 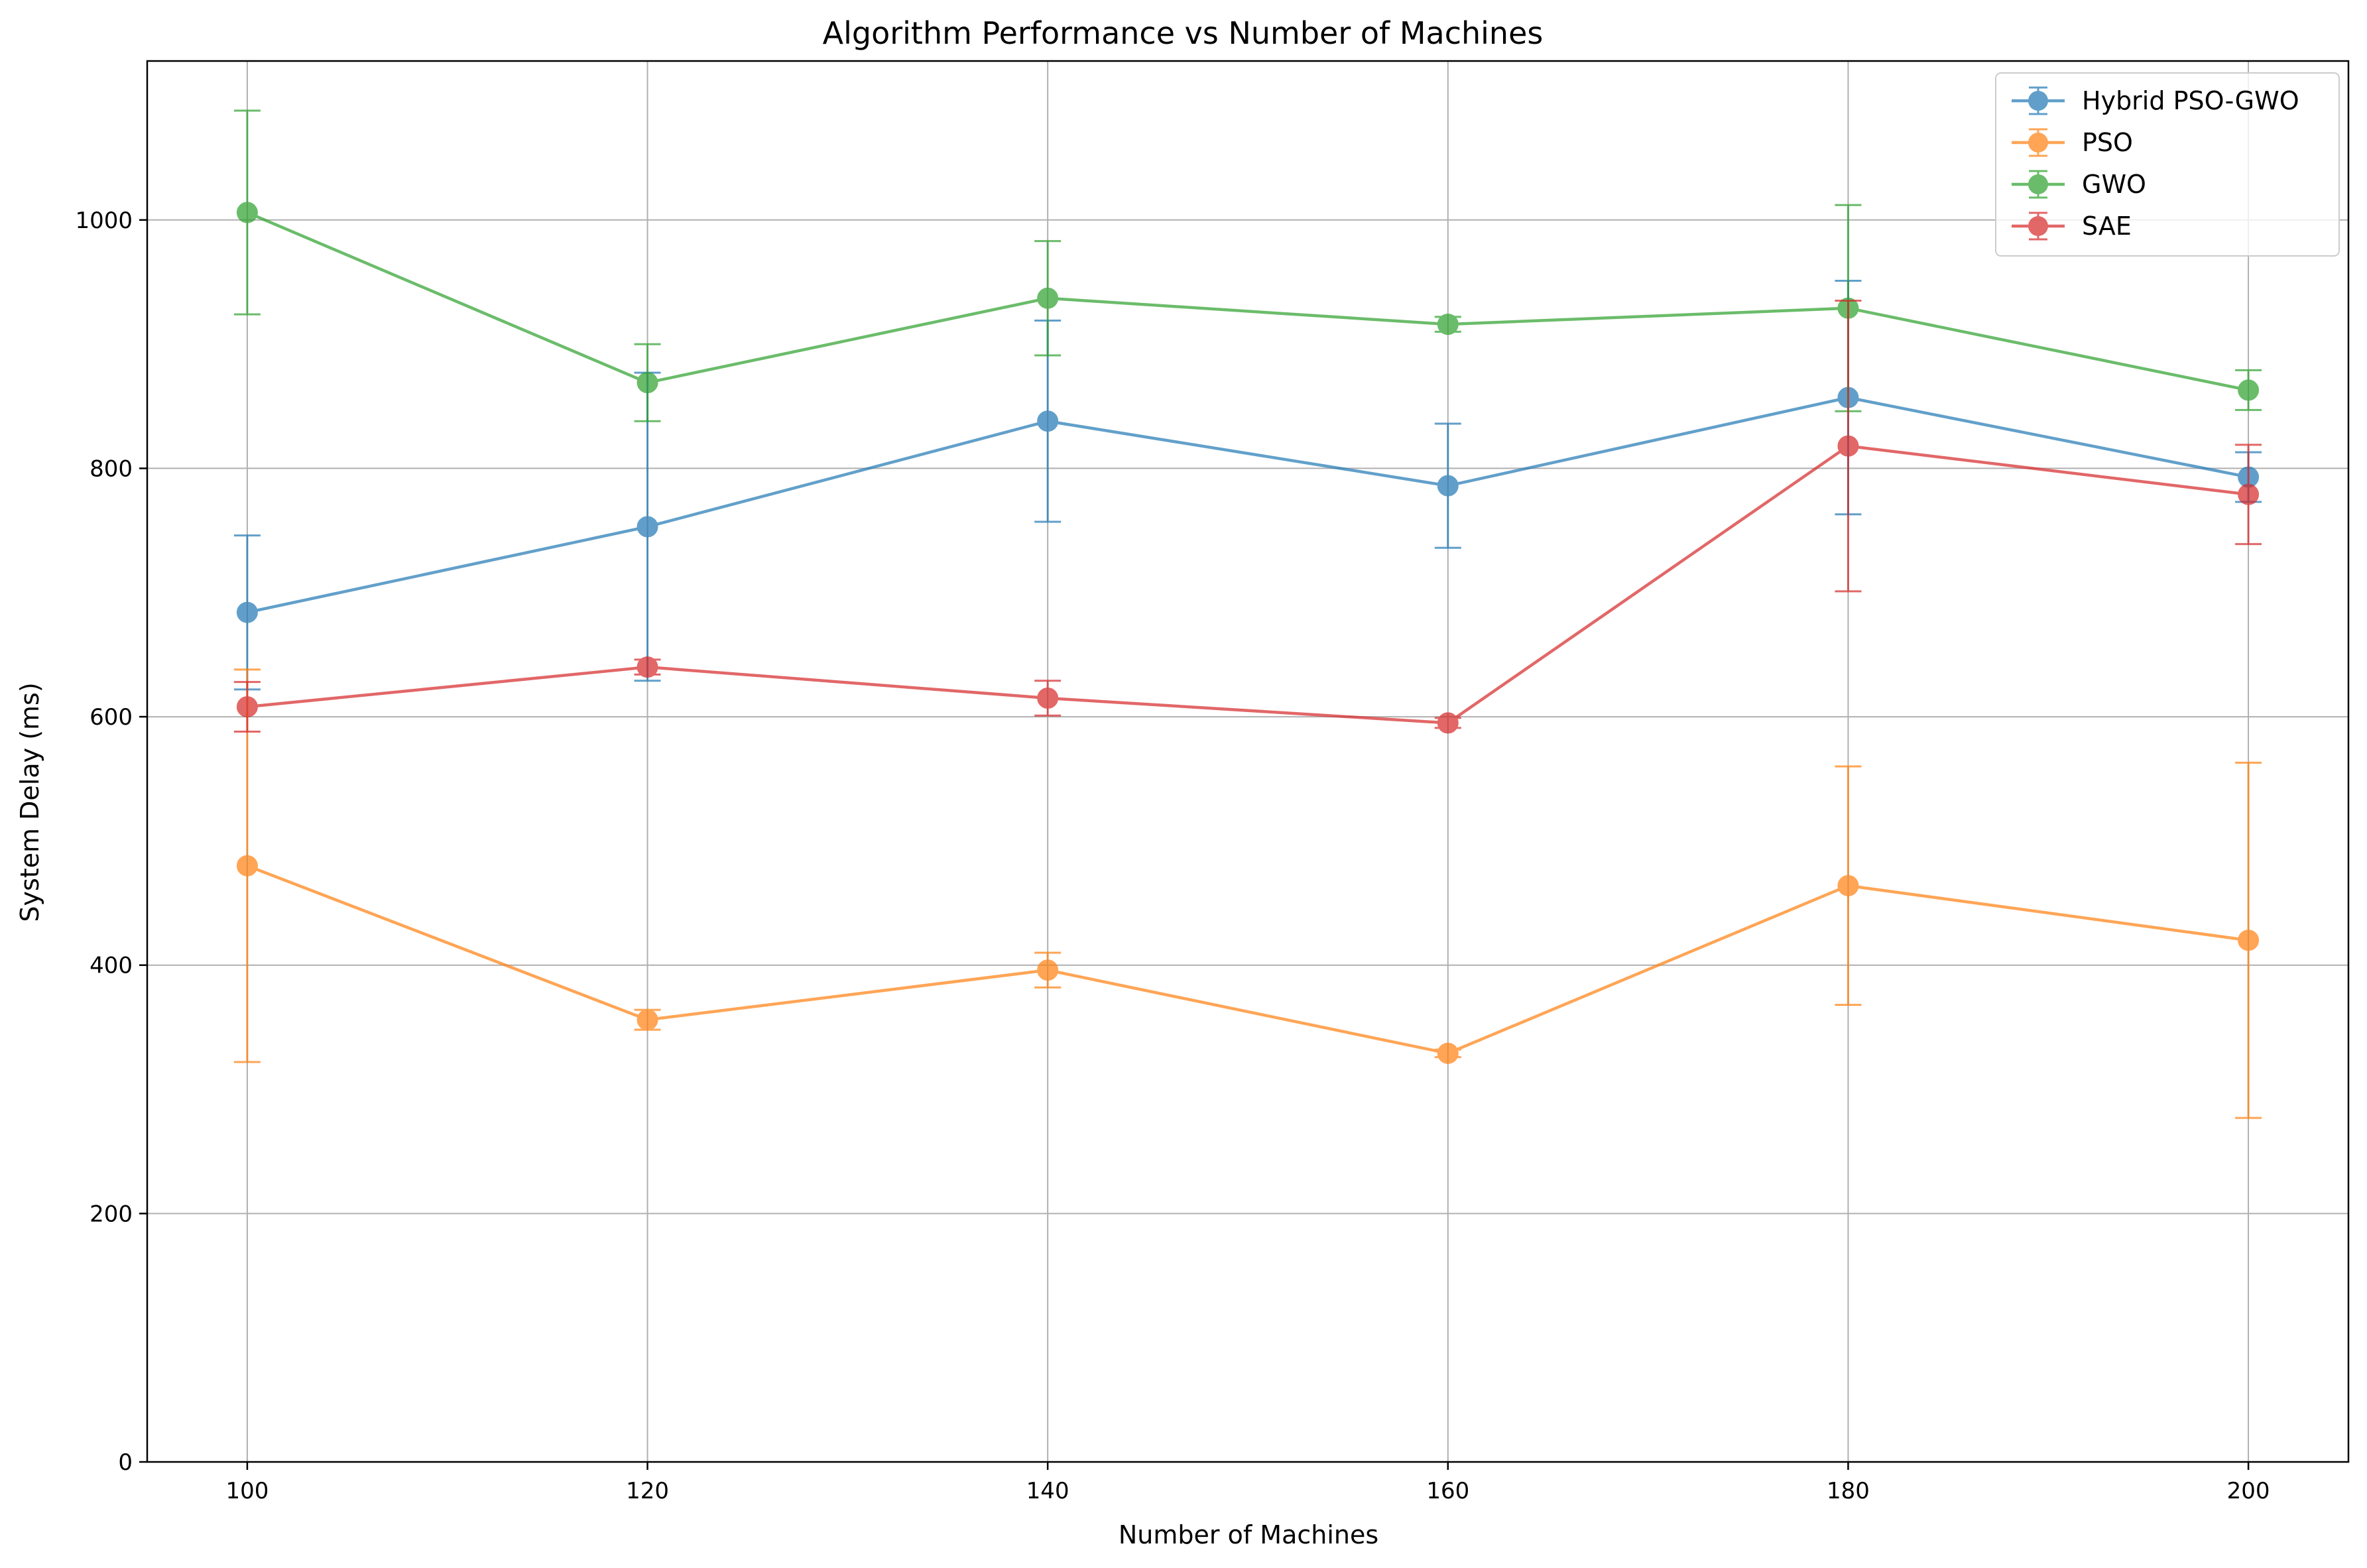 What do you see at coordinates (2107, 142) in the screenshot?
I see `legend-label: PSO` at bounding box center [2107, 142].